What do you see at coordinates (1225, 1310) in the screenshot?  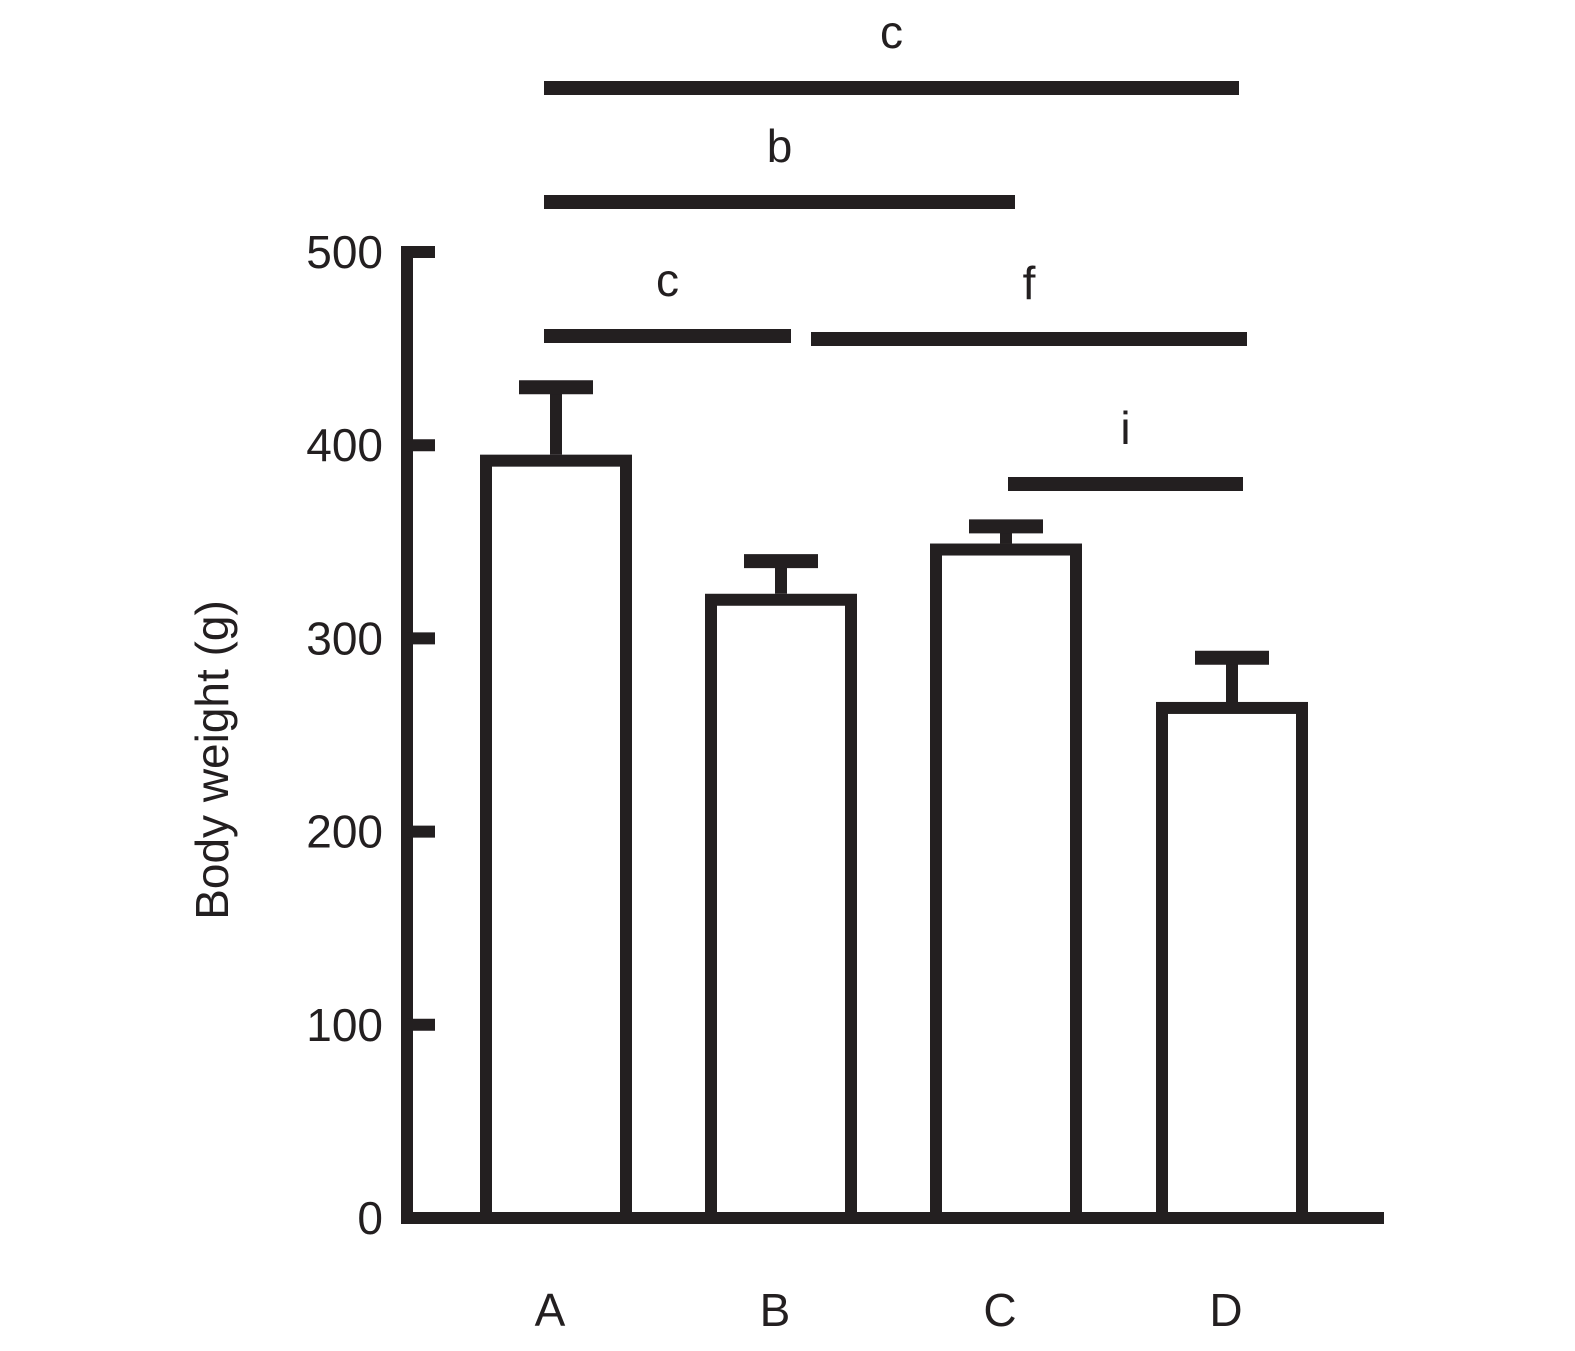 I see `x-tick-label-D: D` at bounding box center [1225, 1310].